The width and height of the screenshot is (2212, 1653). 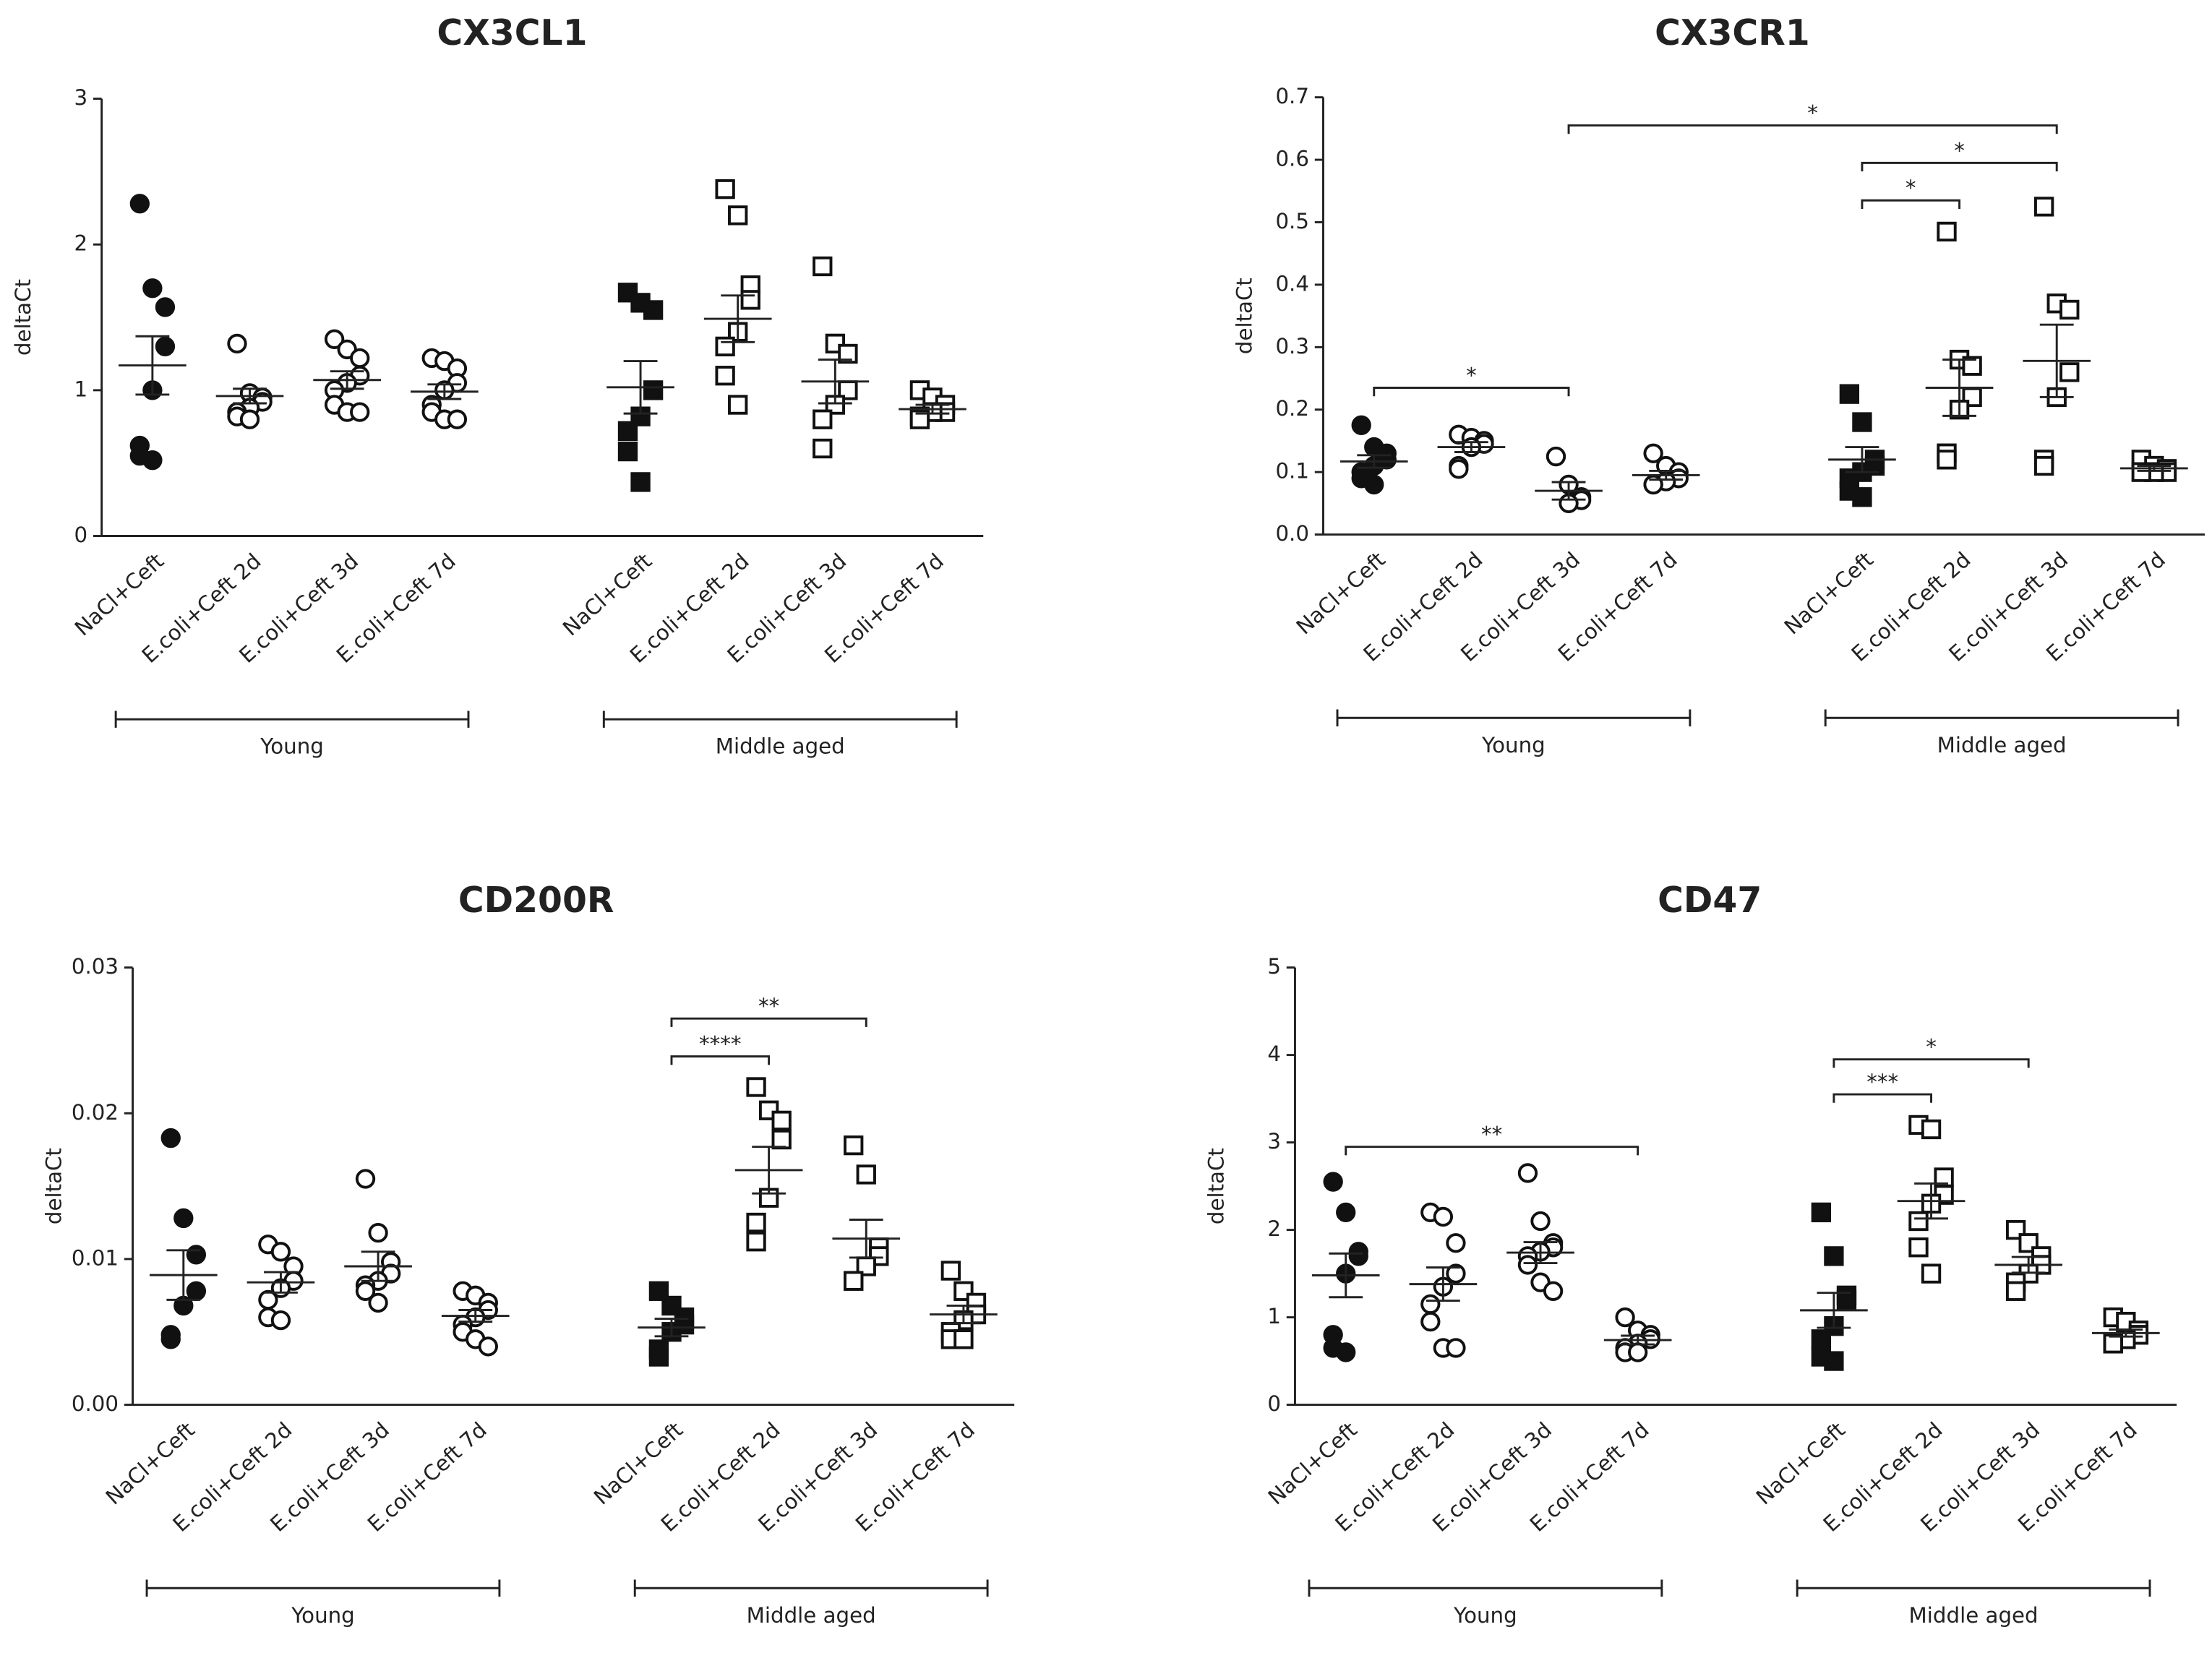 I want to click on y-tick-label: 0.3, so click(x=1292, y=346).